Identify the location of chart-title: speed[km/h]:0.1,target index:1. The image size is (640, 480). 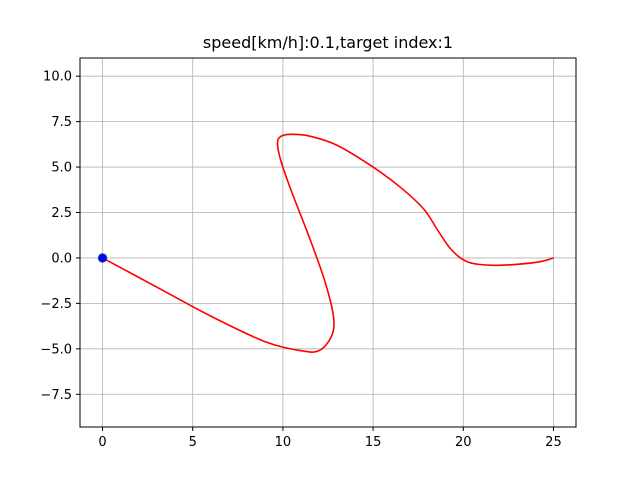
(328, 42).